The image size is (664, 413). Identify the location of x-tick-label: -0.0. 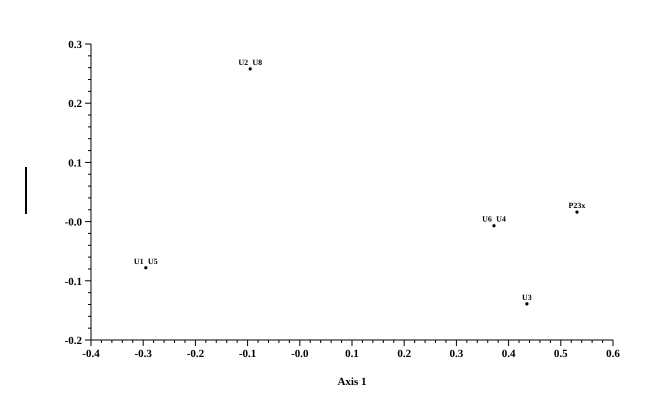
(300, 354).